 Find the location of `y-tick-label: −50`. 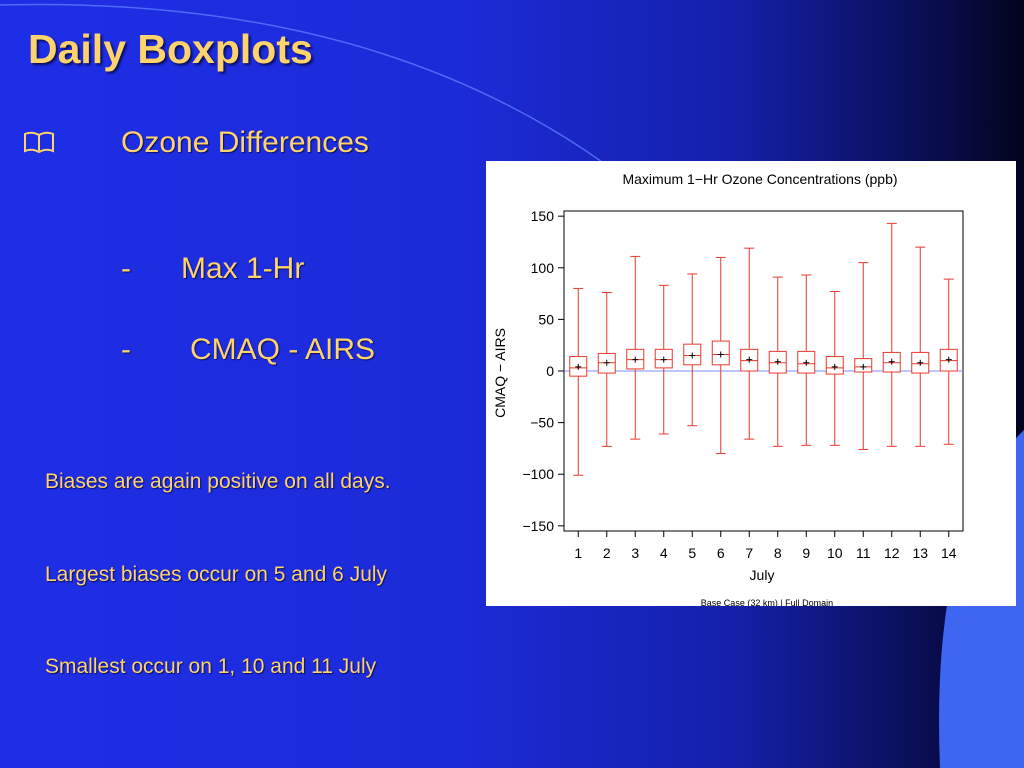

y-tick-label: −50 is located at coordinates (542, 423).